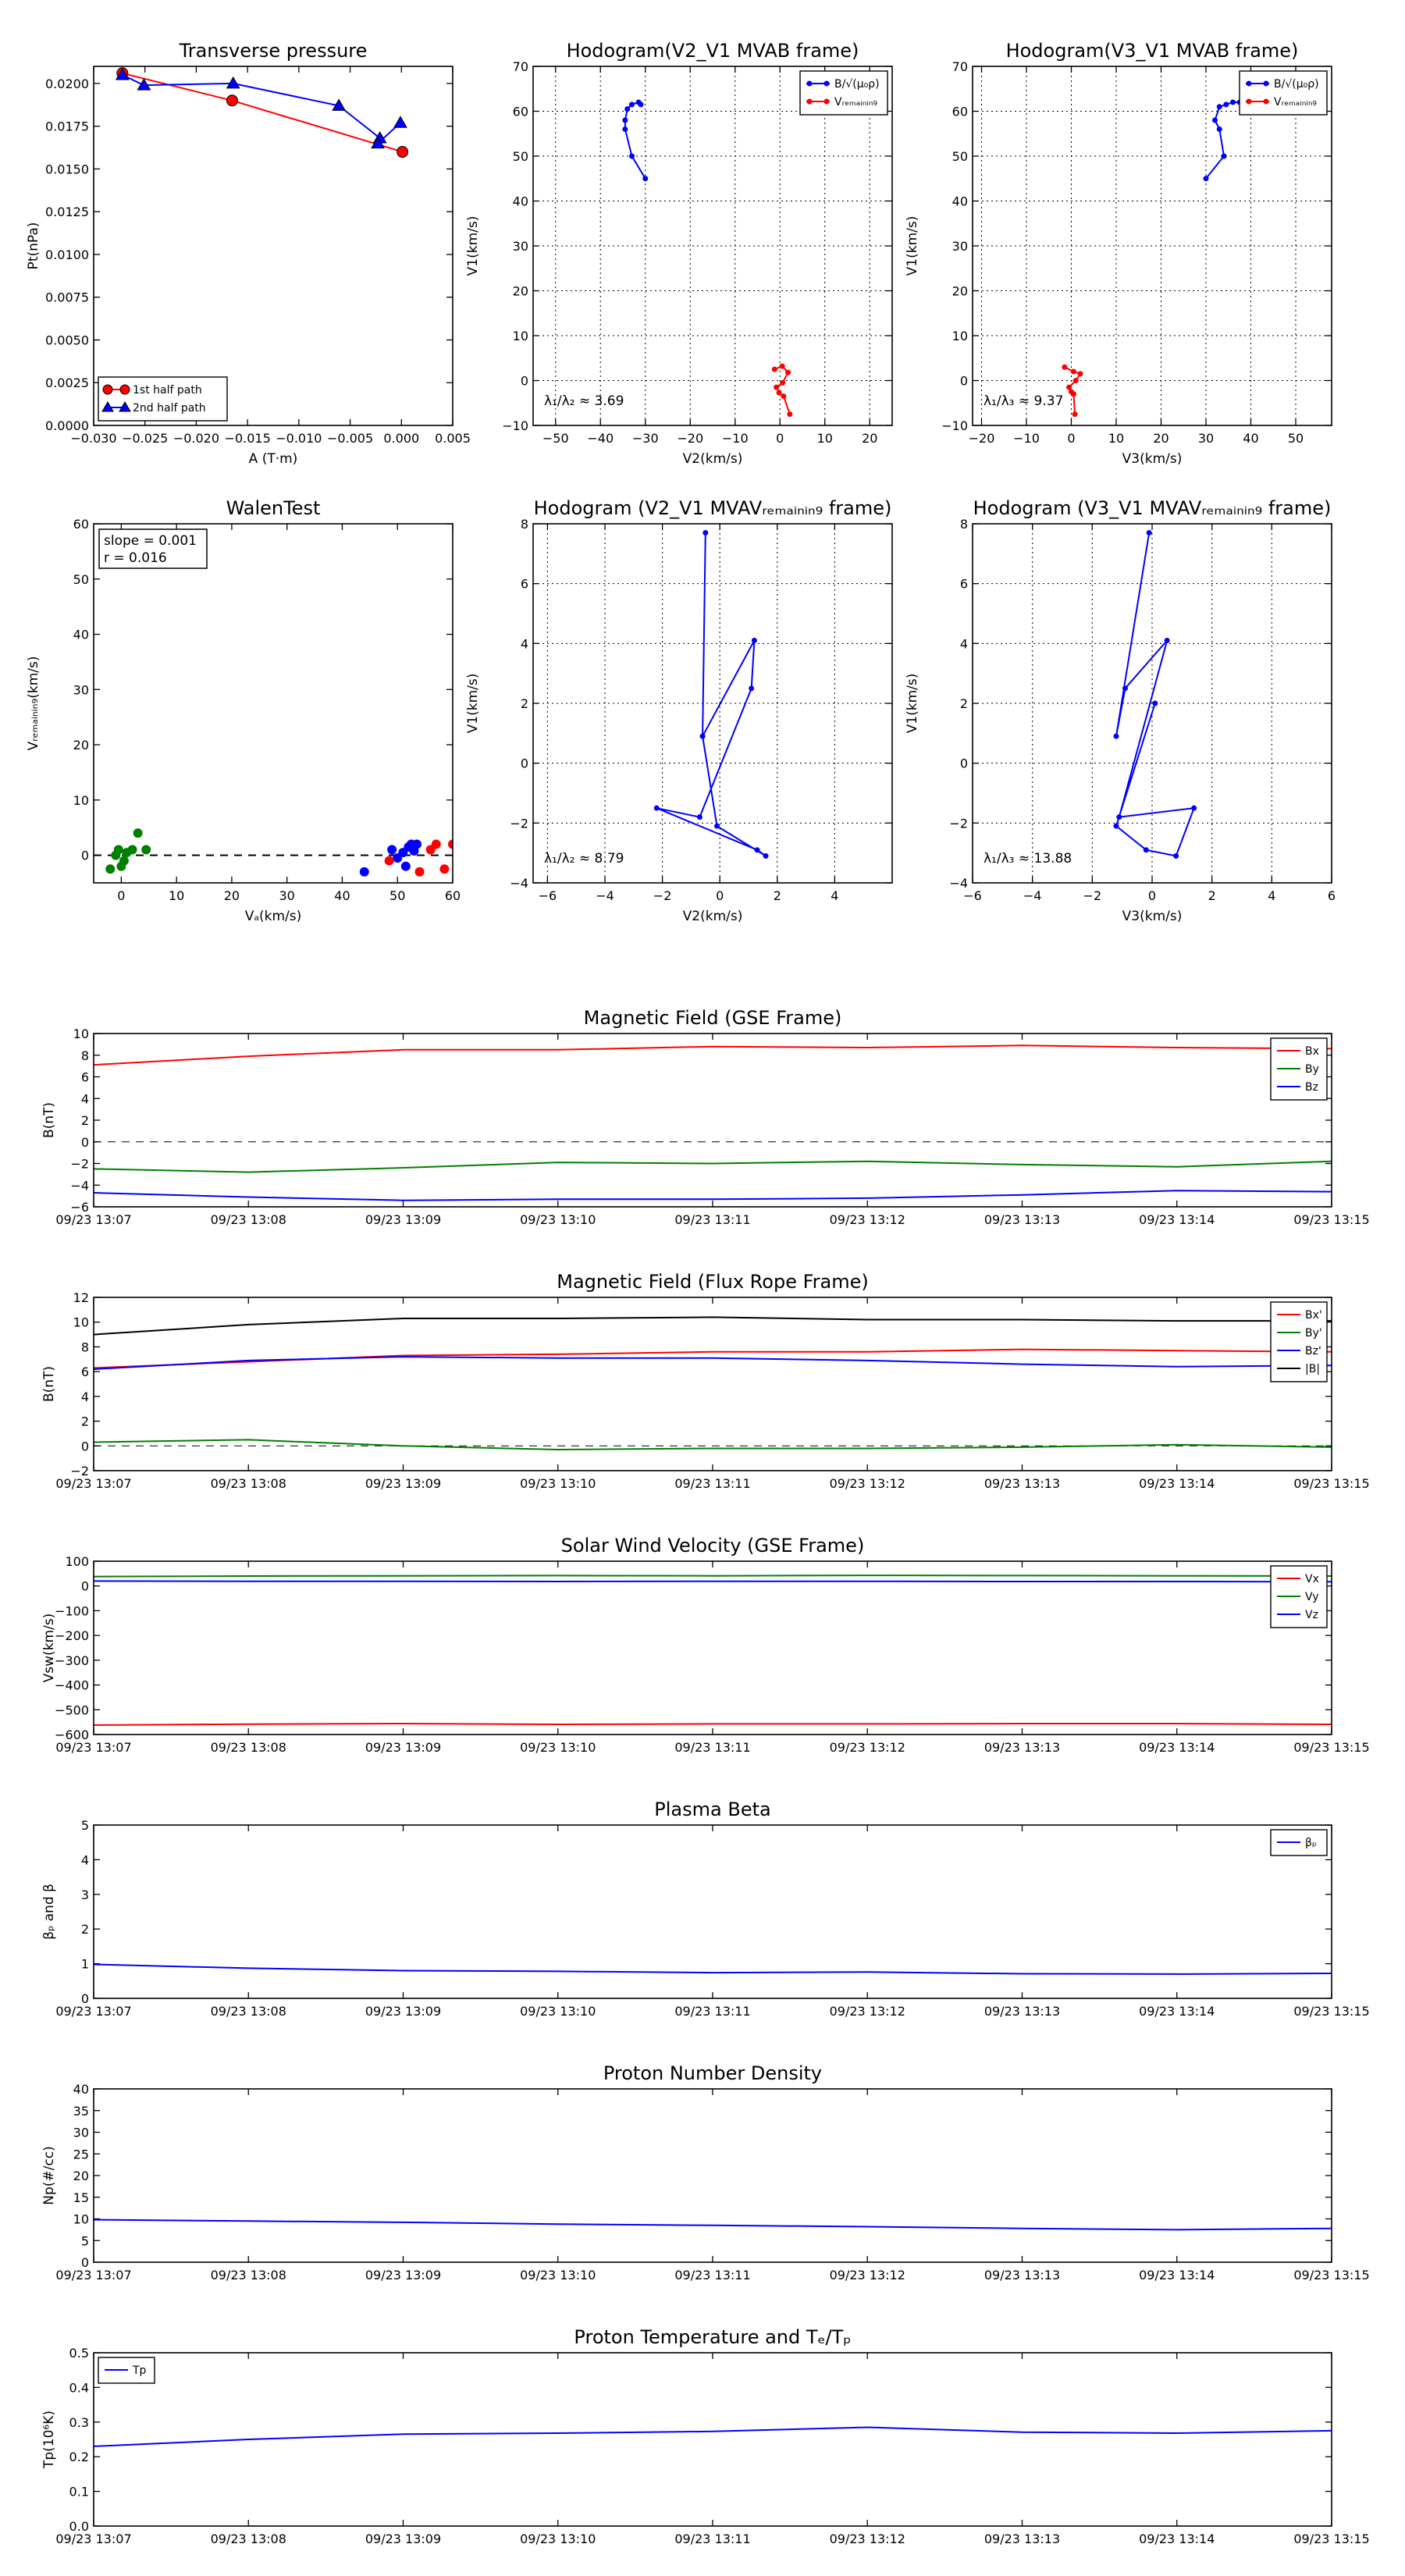  Describe the element at coordinates (524, 524) in the screenshot. I see `y-tick-label: 8` at that location.